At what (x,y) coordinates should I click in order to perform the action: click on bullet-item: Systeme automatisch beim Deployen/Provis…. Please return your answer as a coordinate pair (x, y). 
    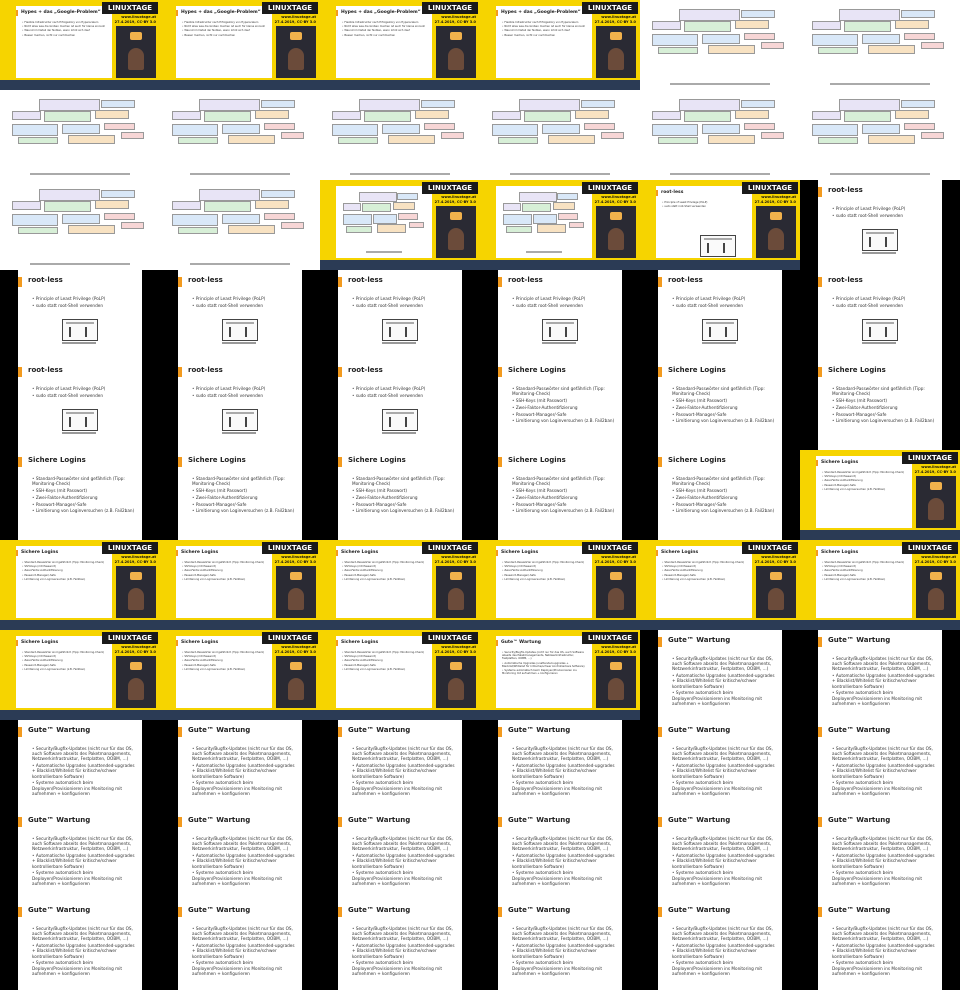
    Looking at the image, I should click on (244, 788).